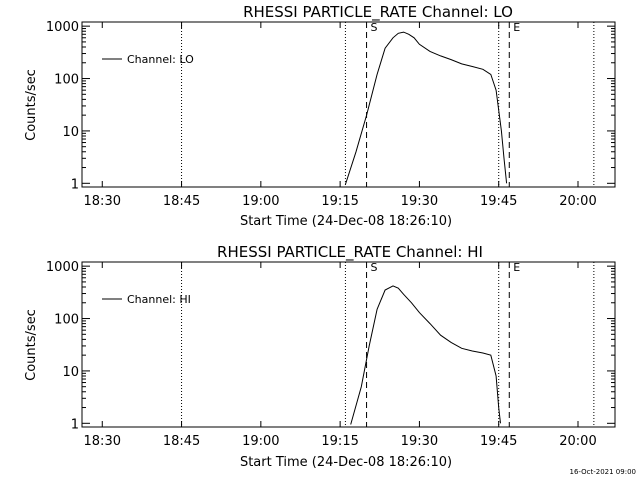 The width and height of the screenshot is (640, 485). Describe the element at coordinates (160, 59) in the screenshot. I see `legend-label: Channel: LO` at that location.